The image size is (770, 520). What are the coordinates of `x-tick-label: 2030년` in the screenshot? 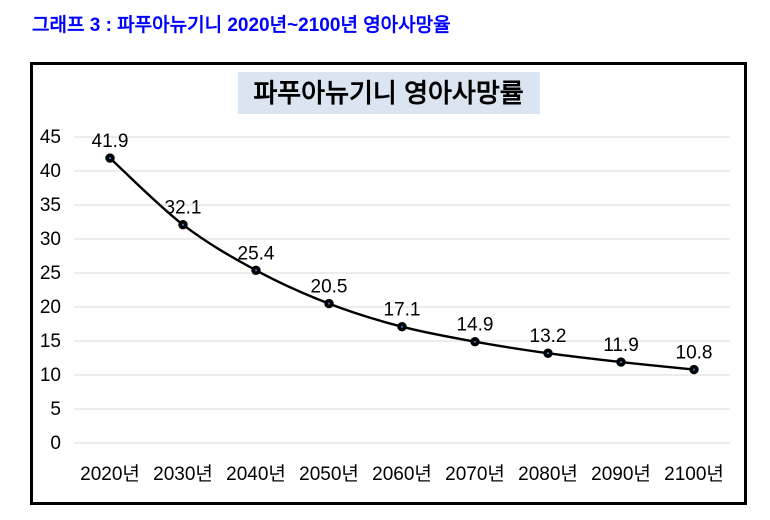 It's located at (183, 474).